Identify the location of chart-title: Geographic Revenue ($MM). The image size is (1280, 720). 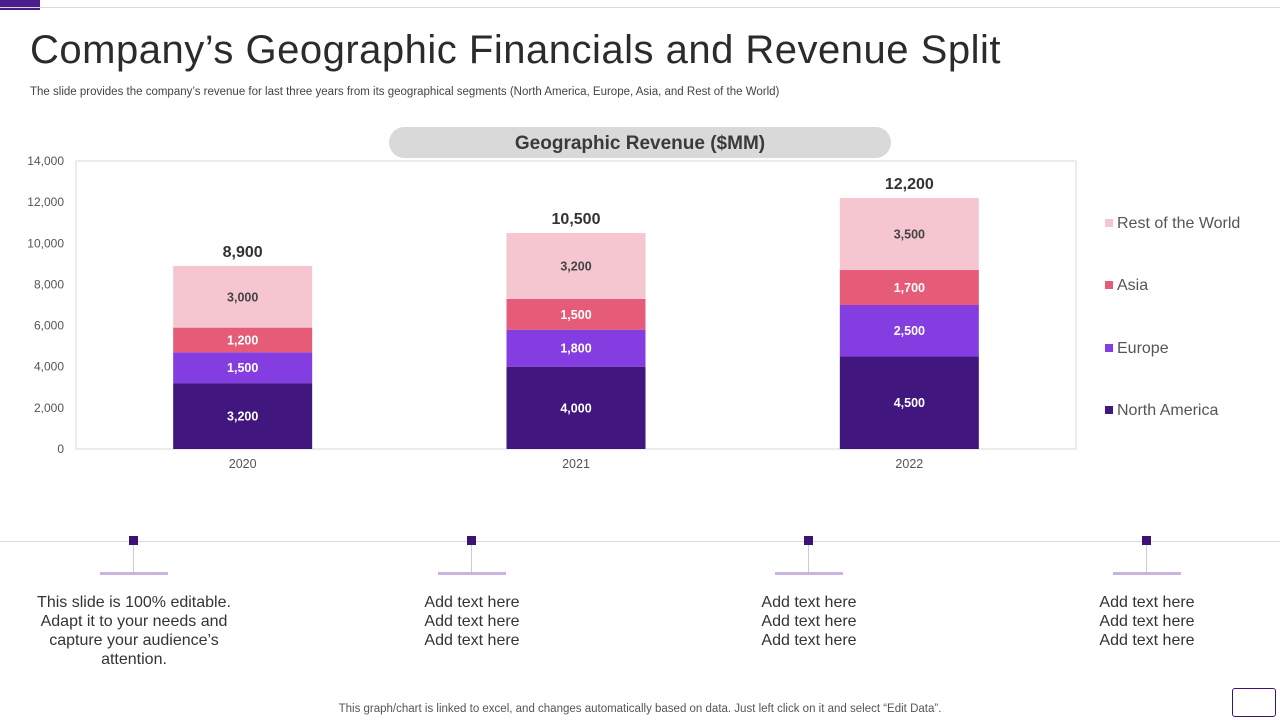
(640, 143).